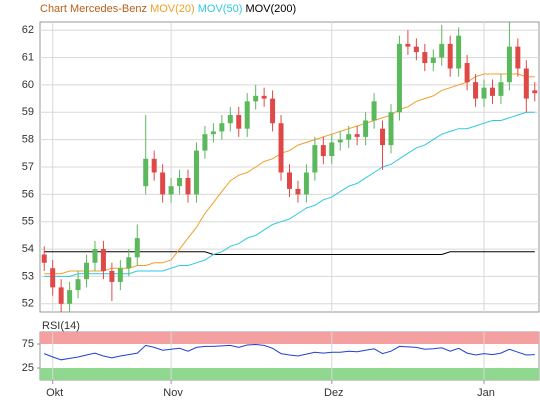 The width and height of the screenshot is (540, 400). I want to click on y-tick-label: 59, so click(28, 112).